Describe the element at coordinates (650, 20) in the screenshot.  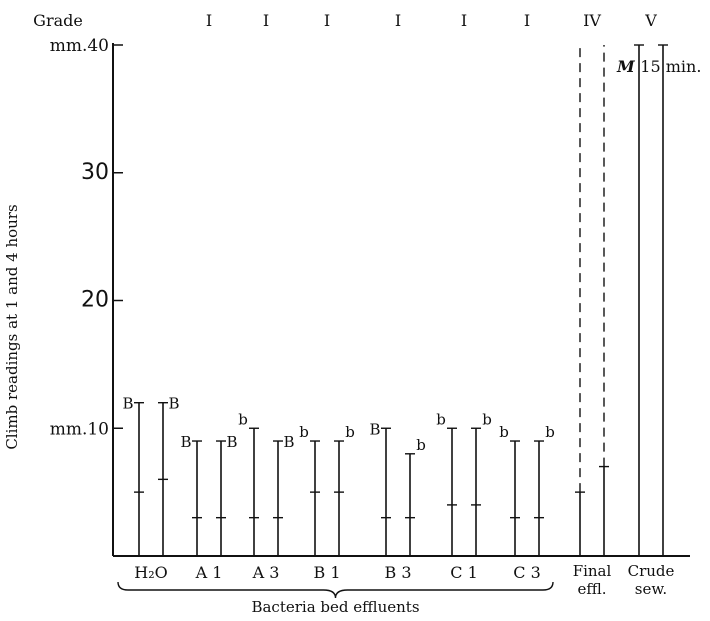
I see `grade-label: V` at that location.